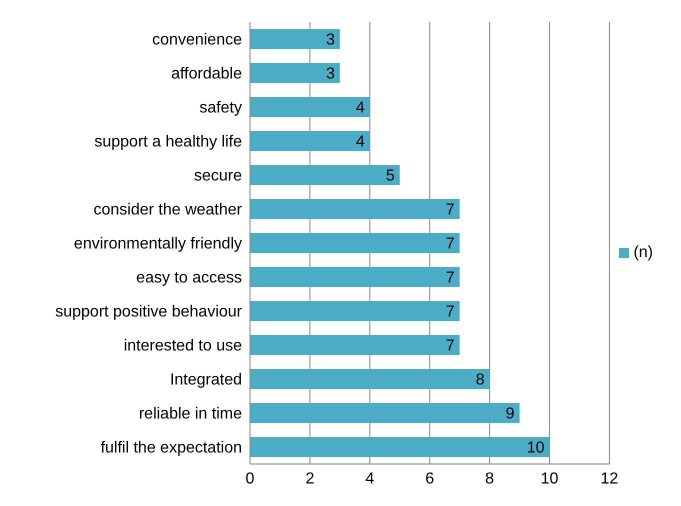  Describe the element at coordinates (197, 40) in the screenshot. I see `y-tick-label: convenience` at that location.